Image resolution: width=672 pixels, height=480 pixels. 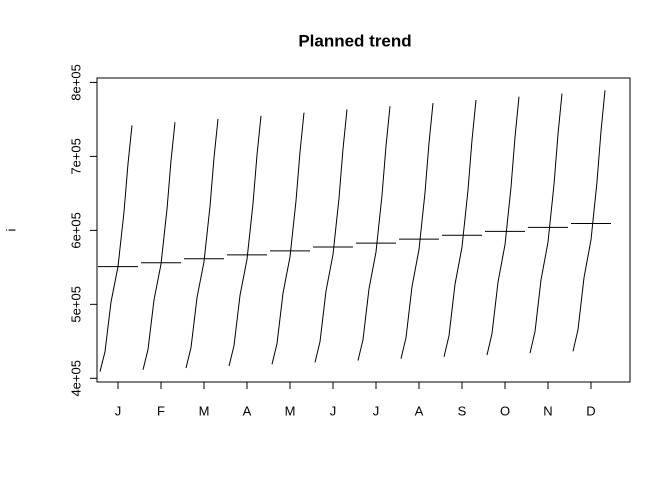 I want to click on x-tick-label: N, so click(x=547, y=410).